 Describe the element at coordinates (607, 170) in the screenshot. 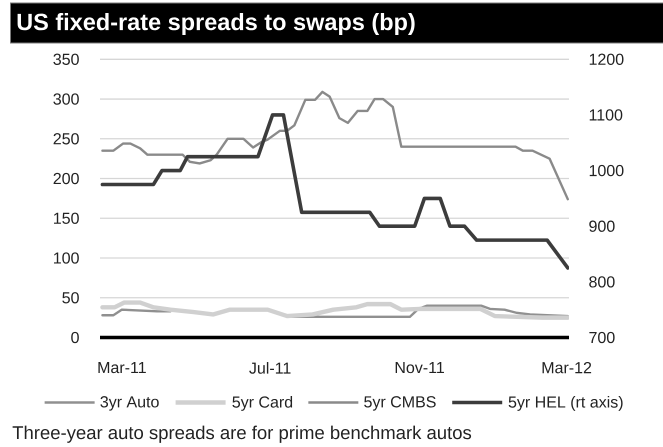

I see `y2-tick-label: 1000` at that location.